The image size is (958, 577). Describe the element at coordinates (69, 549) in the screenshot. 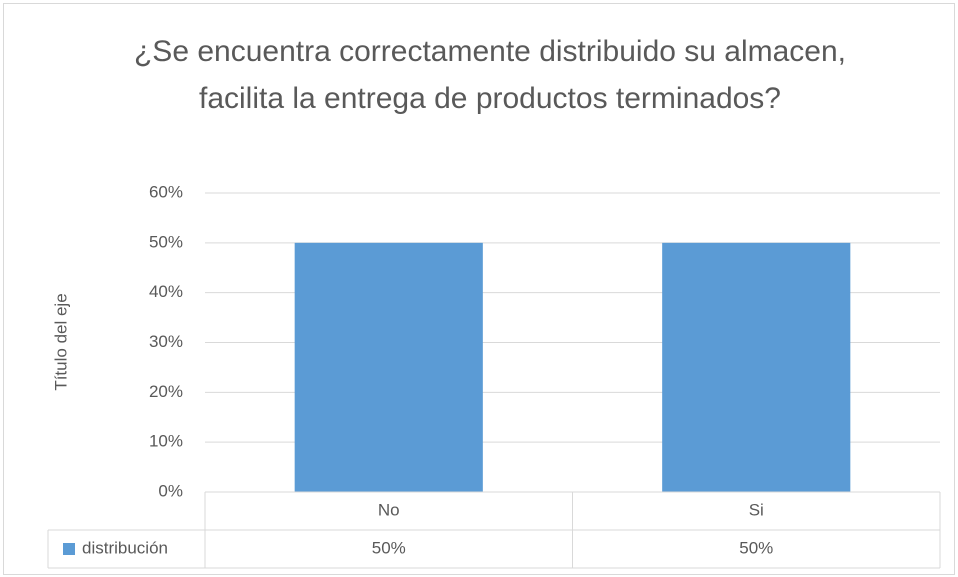

I see `legend-swatch` at that location.